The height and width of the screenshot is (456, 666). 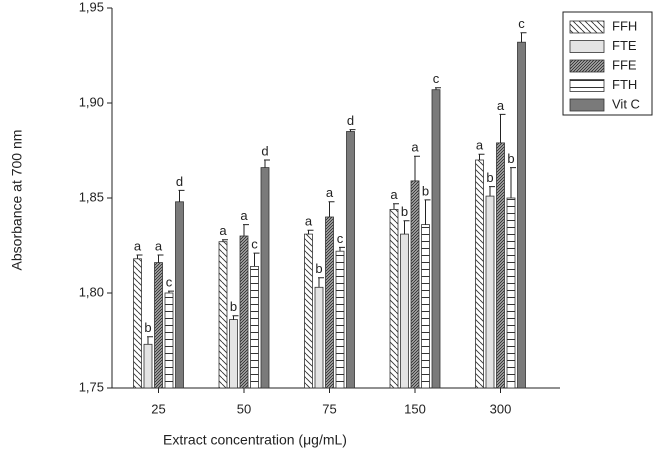 What do you see at coordinates (624, 25) in the screenshot?
I see `legend-label: FFH` at bounding box center [624, 25].